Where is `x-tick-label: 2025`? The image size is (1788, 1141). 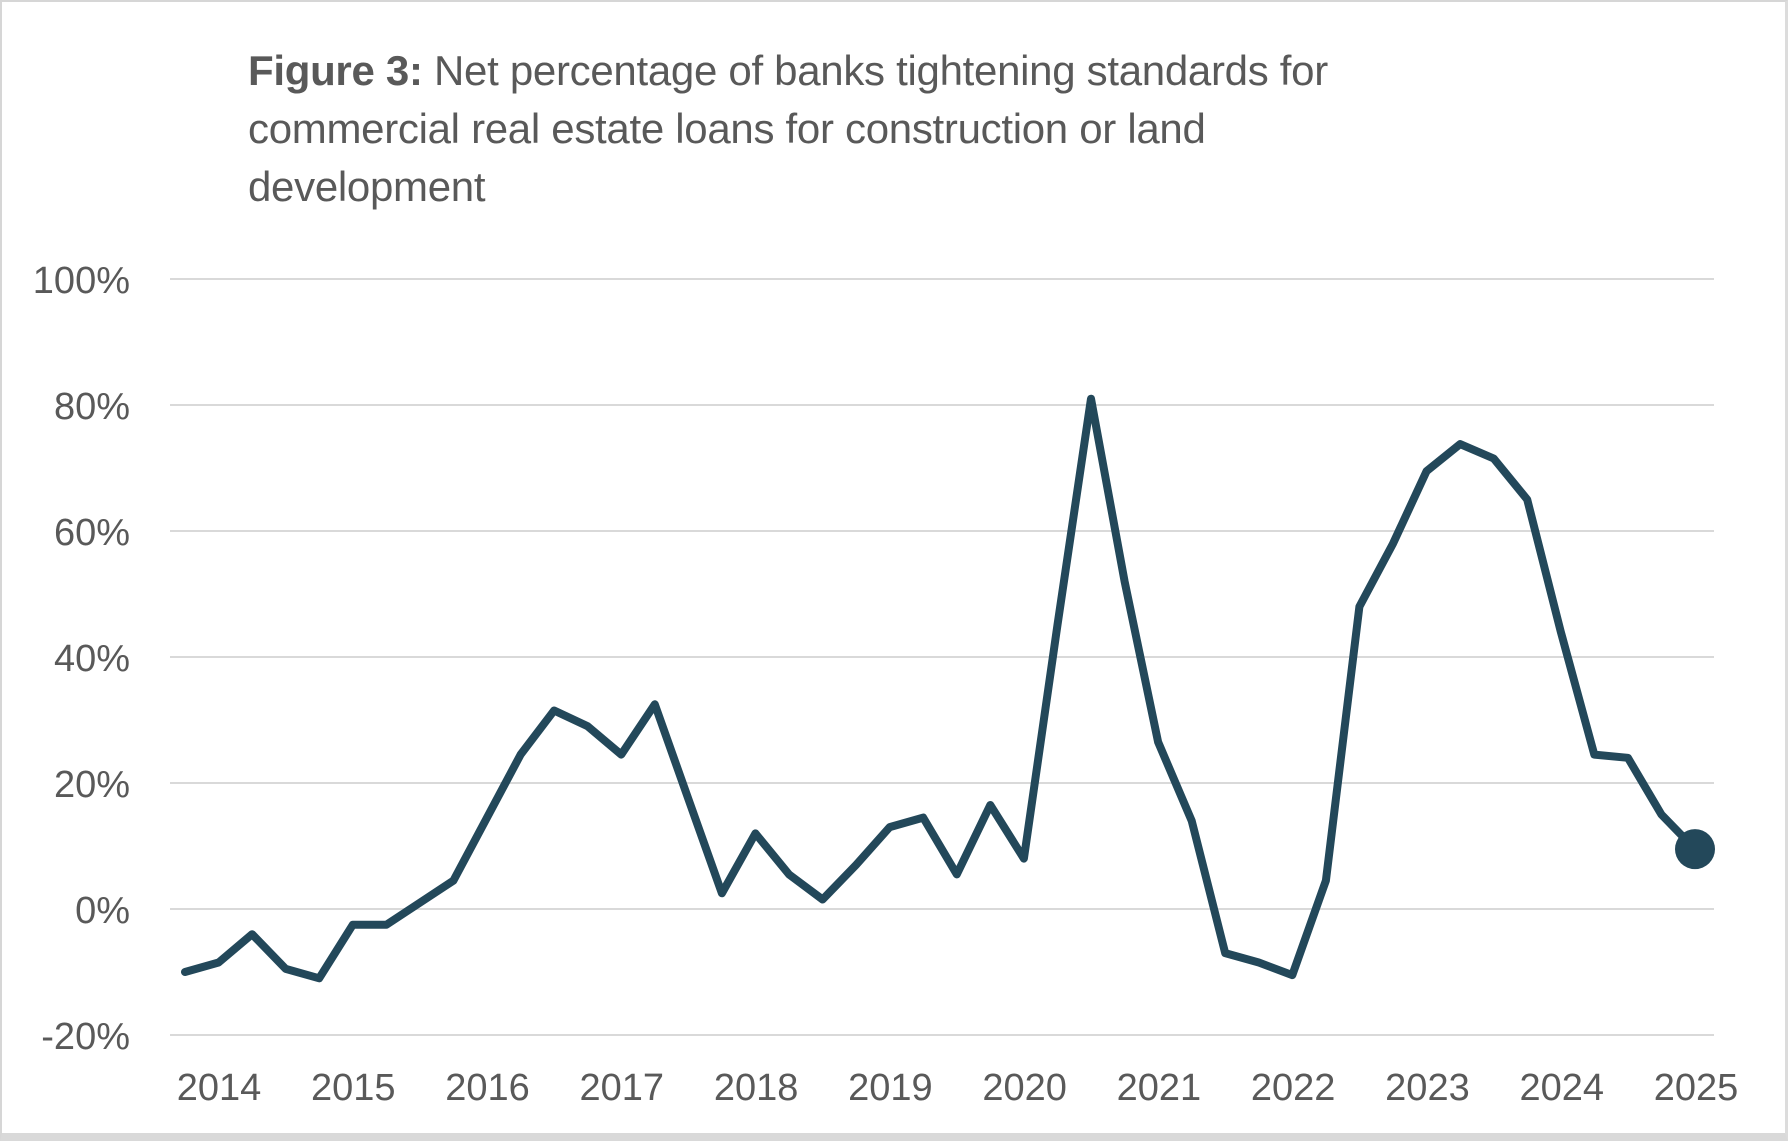
x-tick-label: 2025 is located at coordinates (1696, 1088).